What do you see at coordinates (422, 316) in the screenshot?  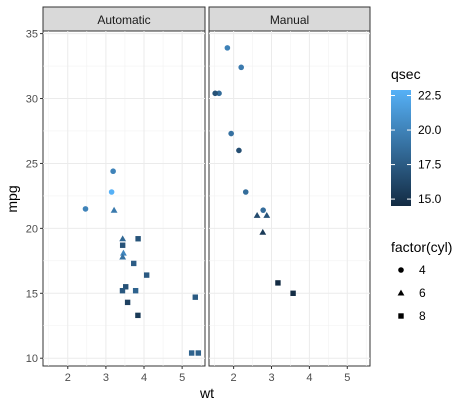 I see `shape-legend-label: 8` at bounding box center [422, 316].